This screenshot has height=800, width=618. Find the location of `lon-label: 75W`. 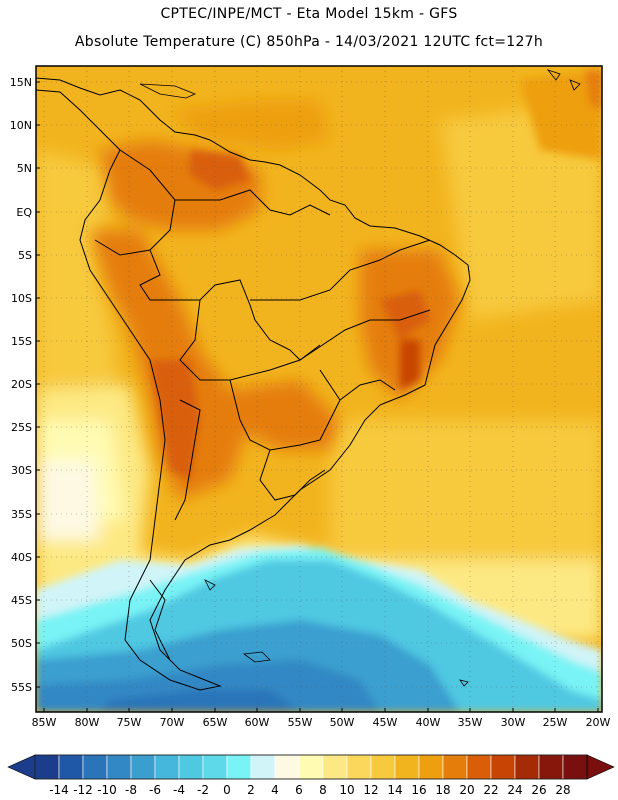

lon-label: 75W is located at coordinates (129, 722).